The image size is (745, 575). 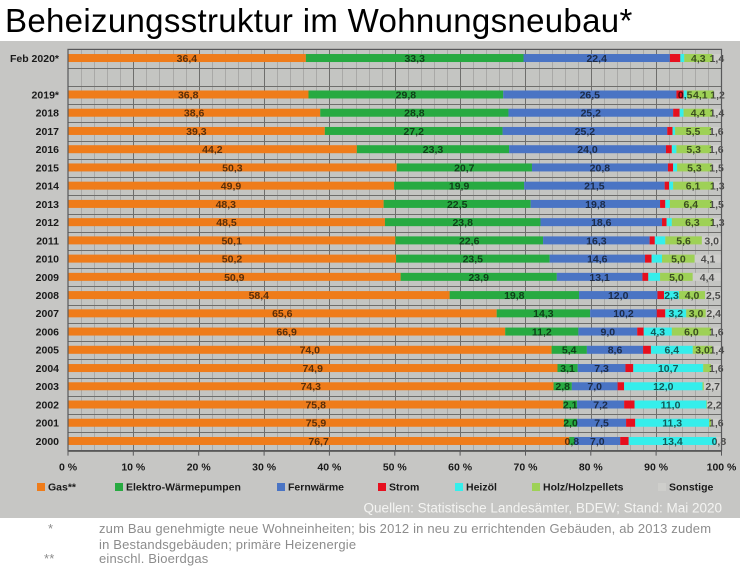 What do you see at coordinates (656, 468) in the screenshot?
I see `svg-text: 90 %` at bounding box center [656, 468].